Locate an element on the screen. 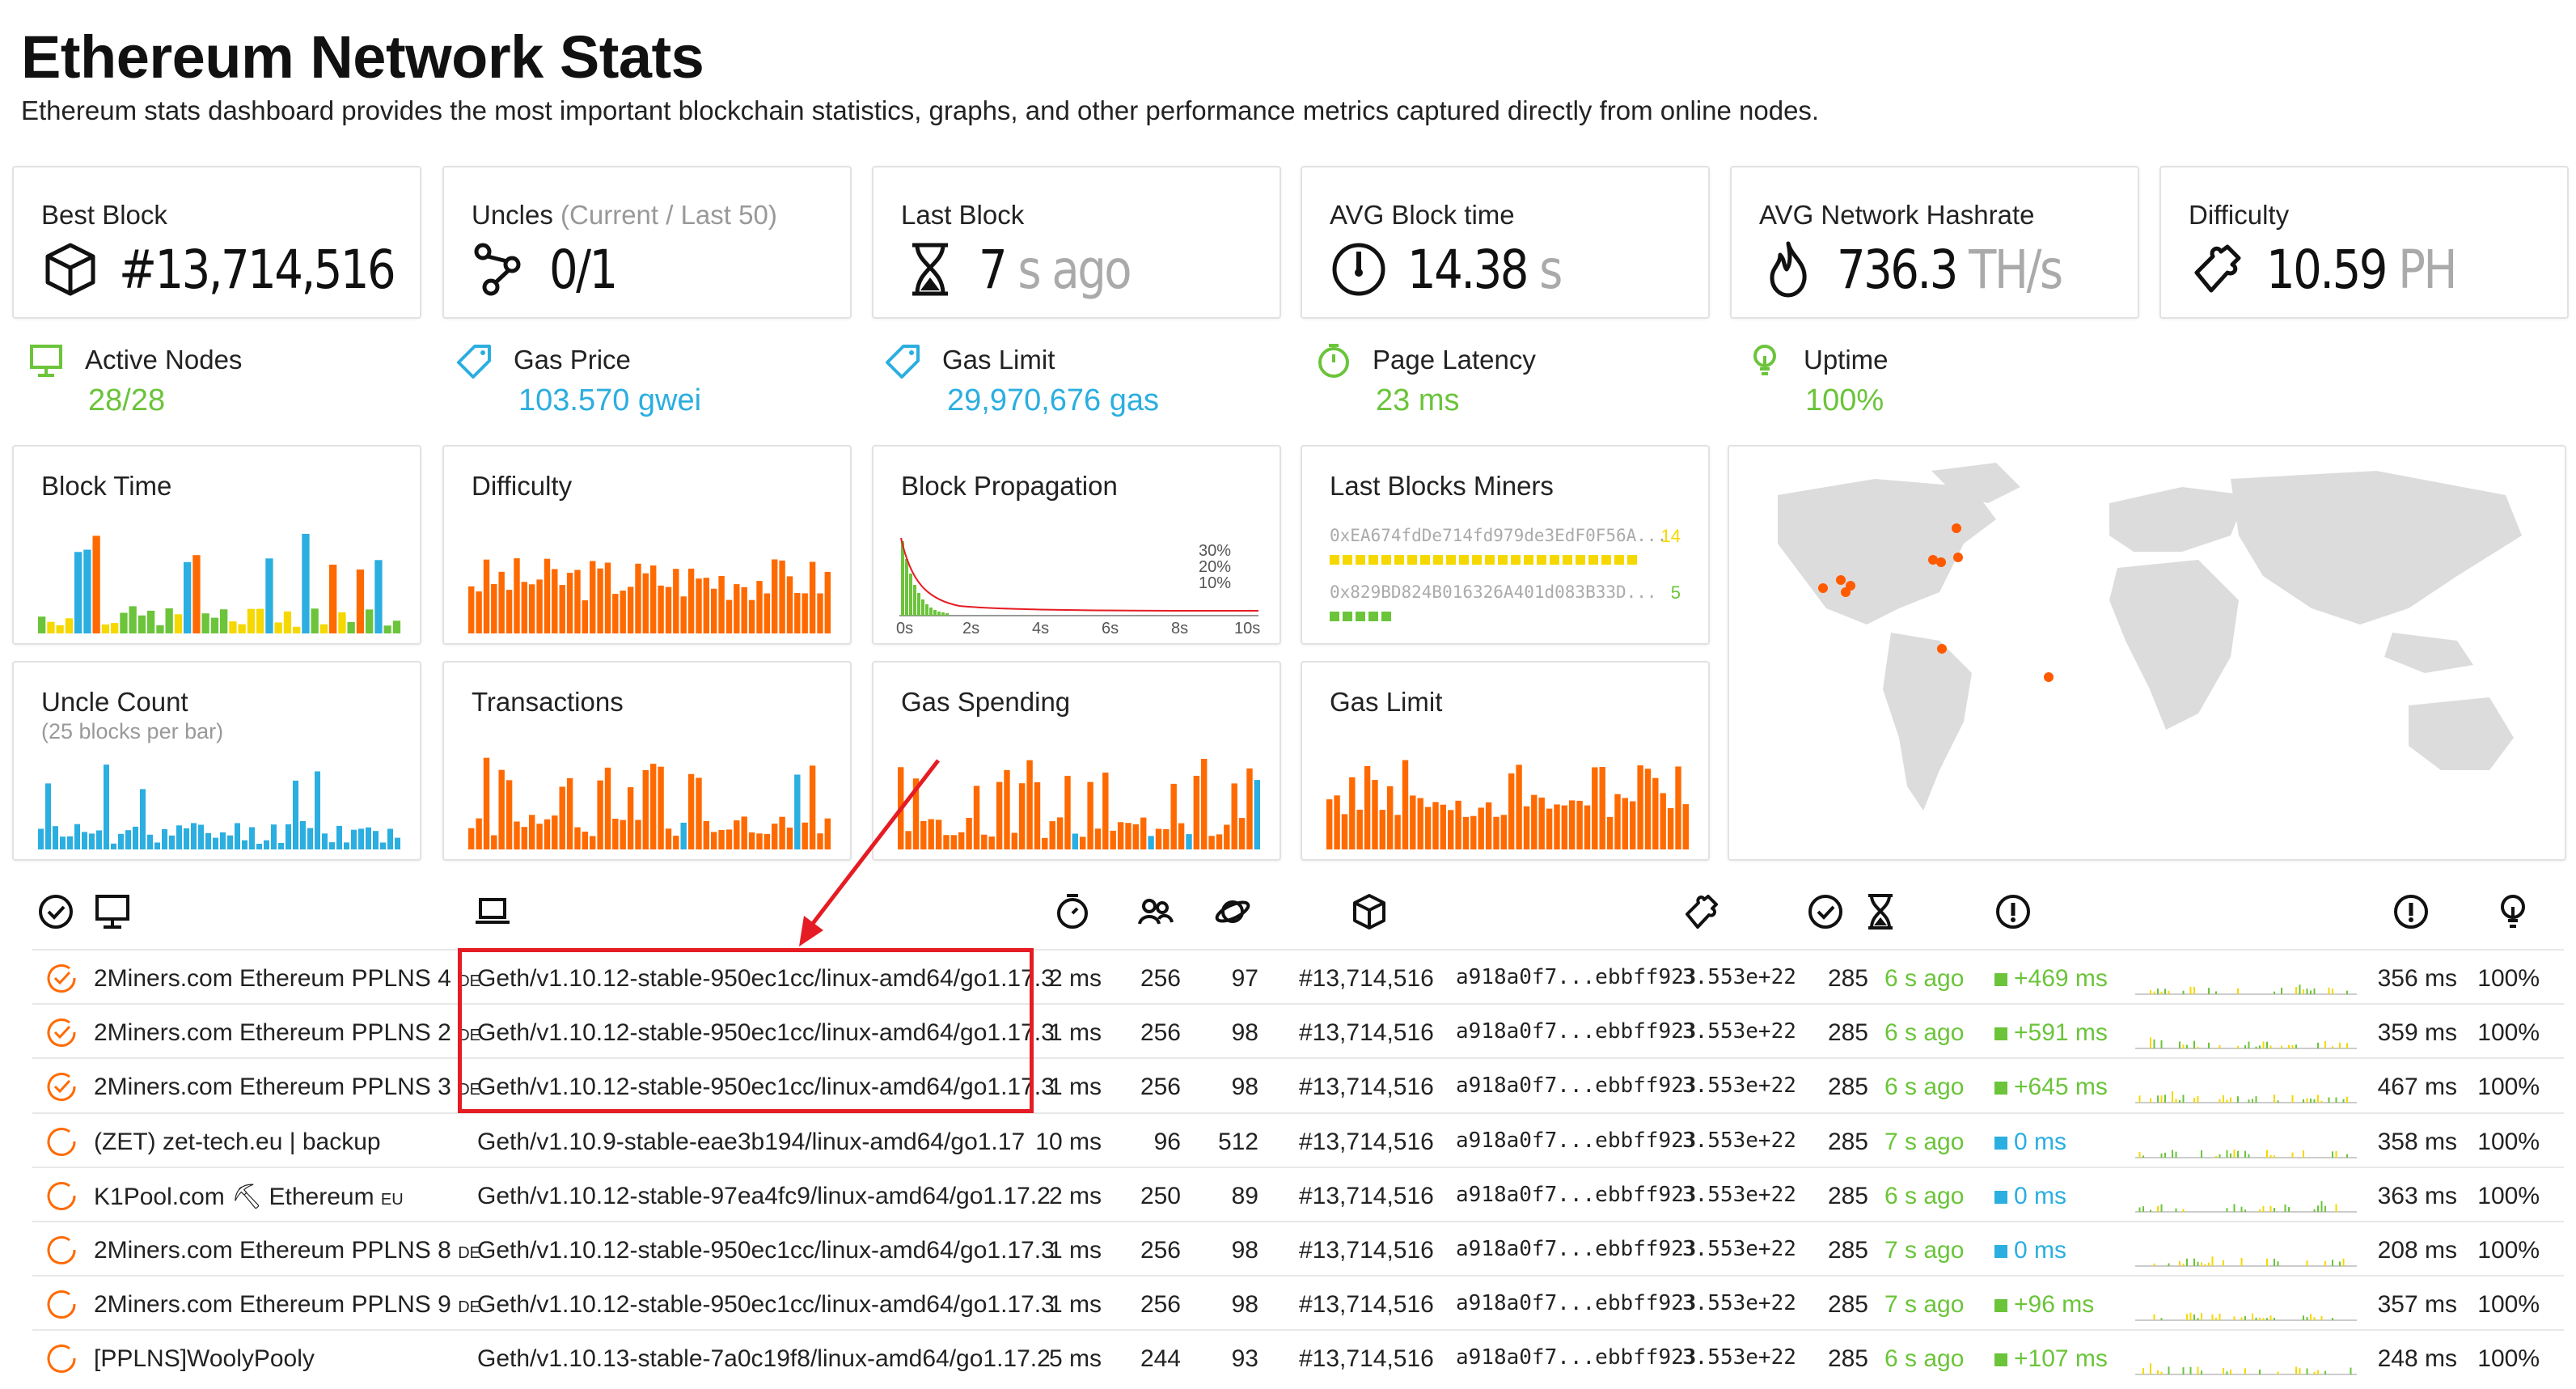 This screenshot has width=2576, height=1389. node-txs: 285 is located at coordinates (1847, 978).